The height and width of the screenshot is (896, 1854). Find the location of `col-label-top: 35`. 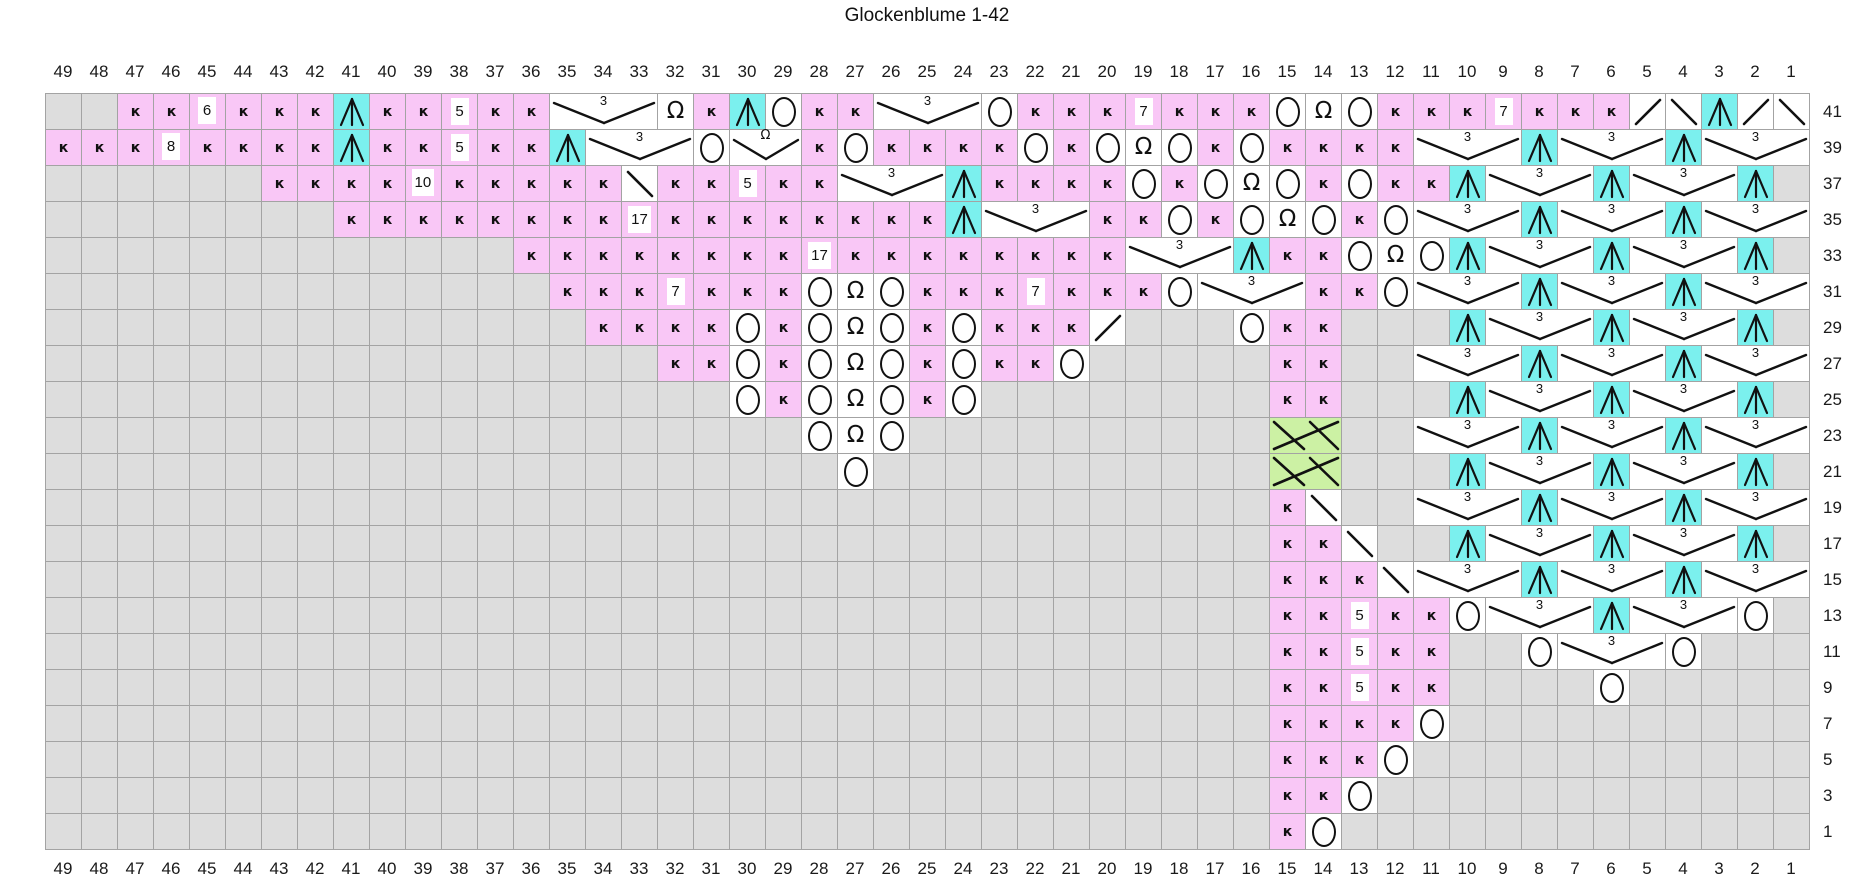

col-label-top: 35 is located at coordinates (567, 71).